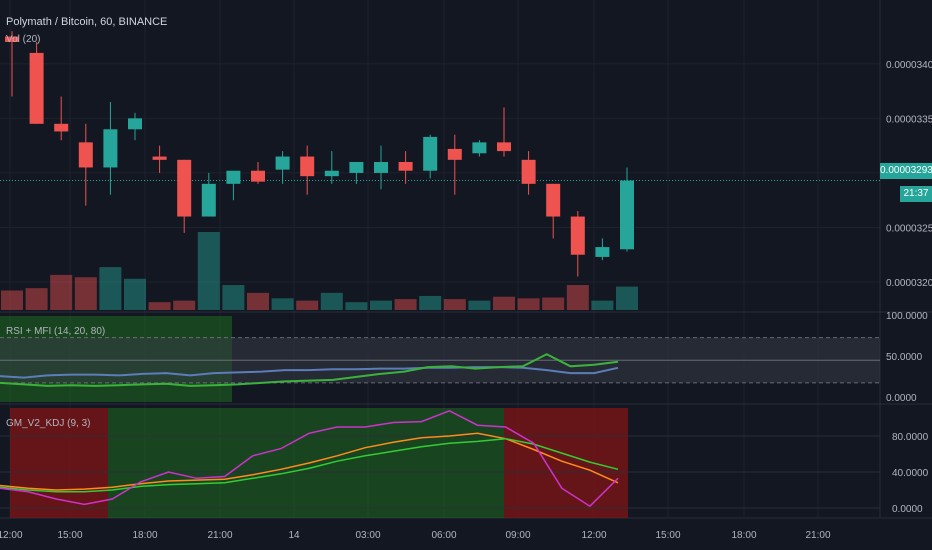 The image size is (932, 550). What do you see at coordinates (443, 535) in the screenshot?
I see `time-tick-label: 06:00` at bounding box center [443, 535].